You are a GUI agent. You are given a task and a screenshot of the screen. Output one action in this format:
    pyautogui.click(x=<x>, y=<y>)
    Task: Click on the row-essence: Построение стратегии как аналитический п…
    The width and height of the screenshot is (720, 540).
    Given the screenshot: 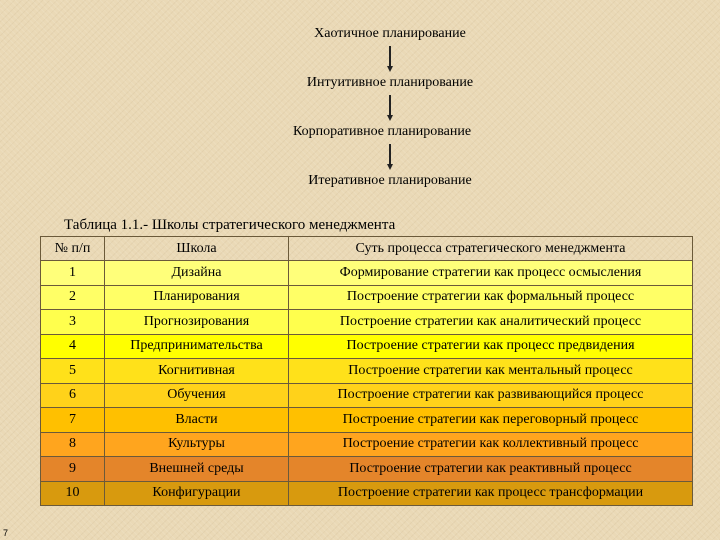 What is the action you would take?
    pyautogui.click(x=490, y=322)
    